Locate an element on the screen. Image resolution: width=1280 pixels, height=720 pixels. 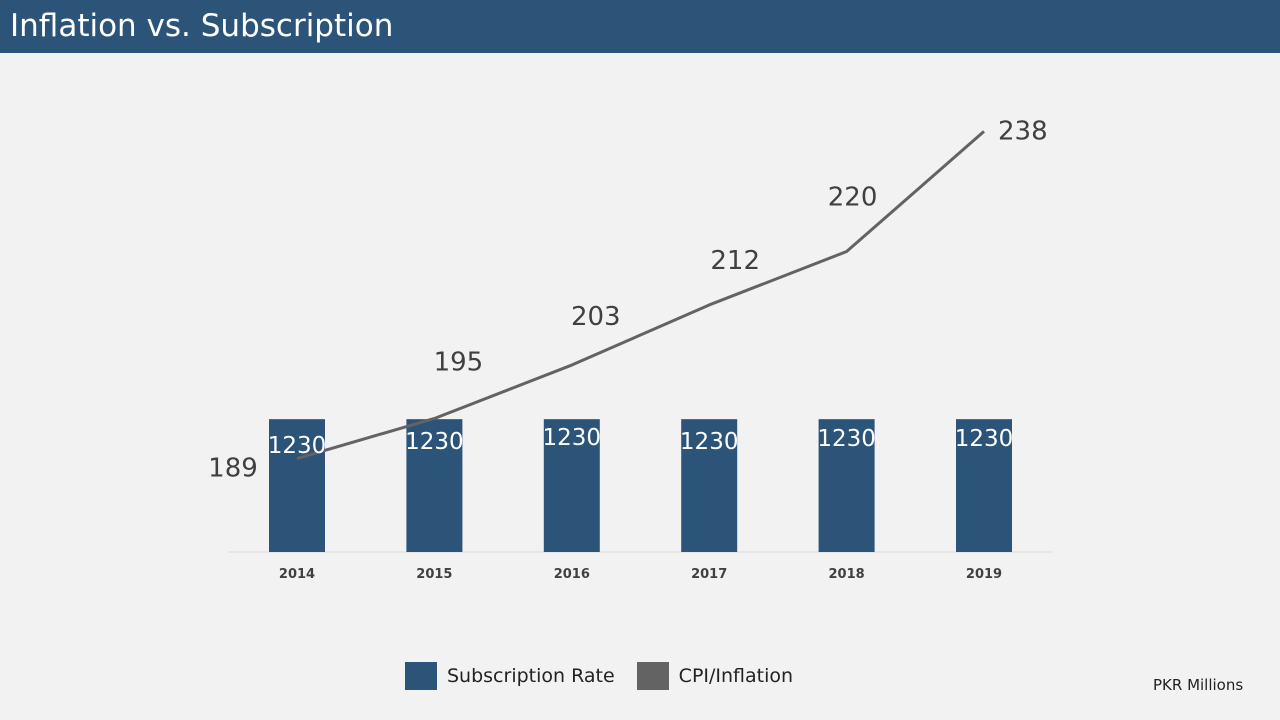
bar-label-2016: 1230 is located at coordinates (572, 438).